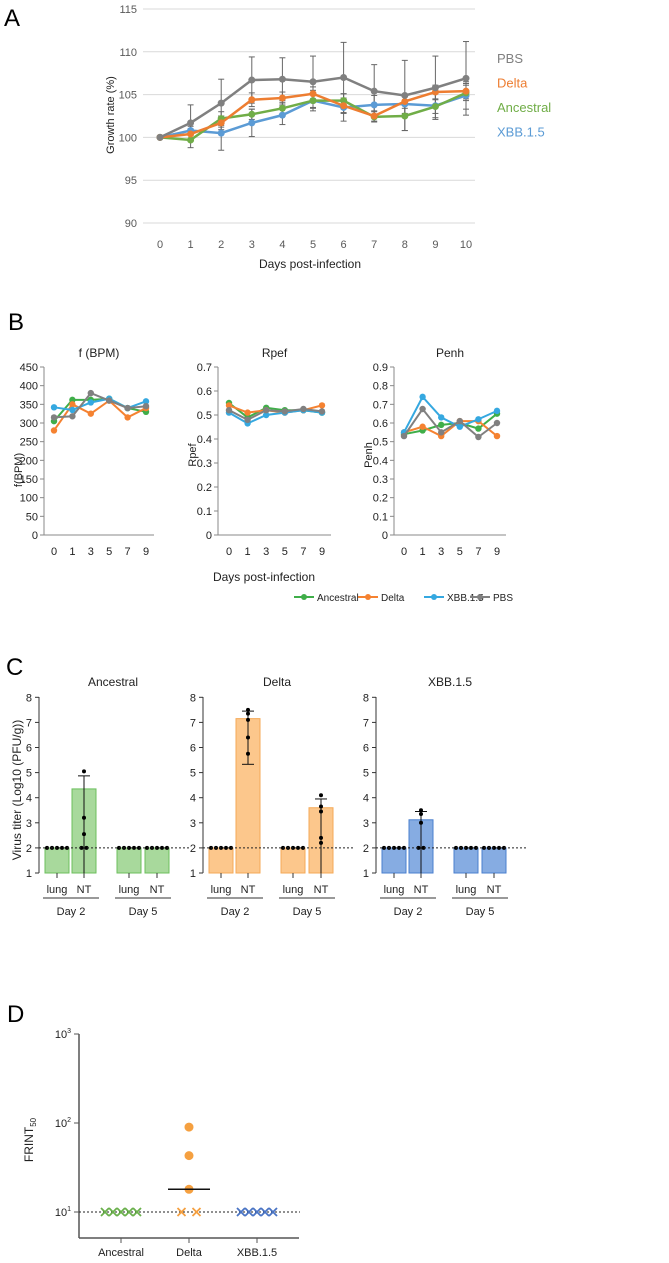  What do you see at coordinates (128, 53) in the screenshot?
I see `y-tick-label: 110` at bounding box center [128, 53].